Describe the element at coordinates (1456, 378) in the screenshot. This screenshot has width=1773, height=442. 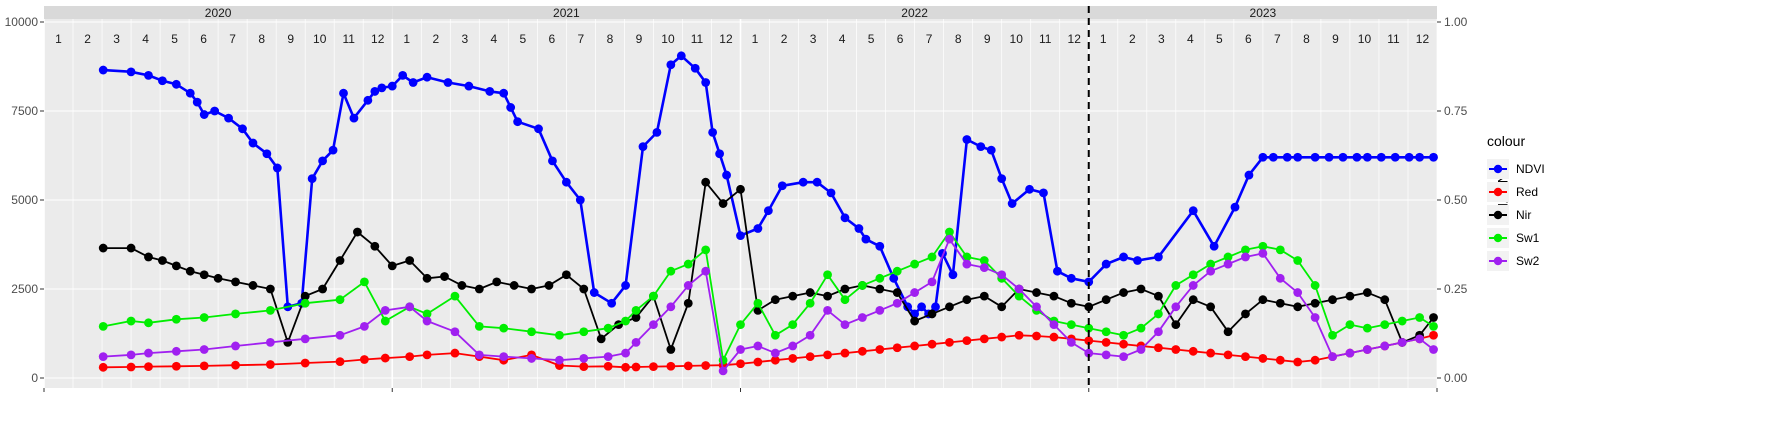
I see `y2-tick-label: 0.00` at that location.